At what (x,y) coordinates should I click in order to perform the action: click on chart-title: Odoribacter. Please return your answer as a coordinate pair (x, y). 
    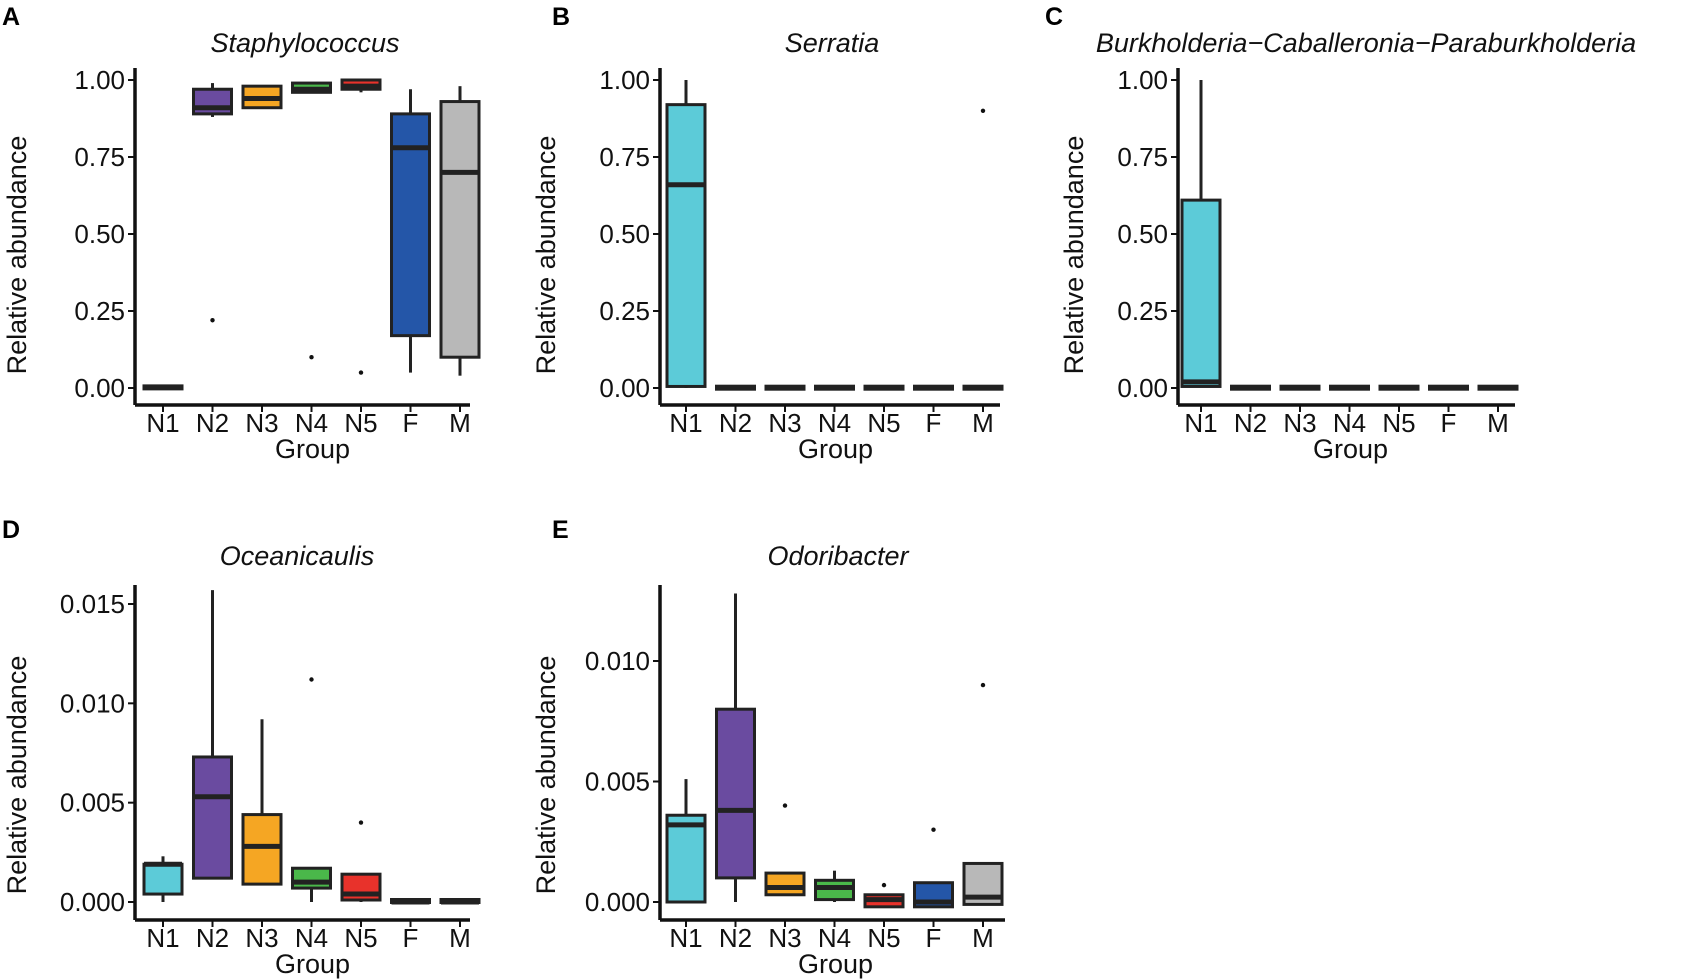
    Looking at the image, I should click on (838, 556).